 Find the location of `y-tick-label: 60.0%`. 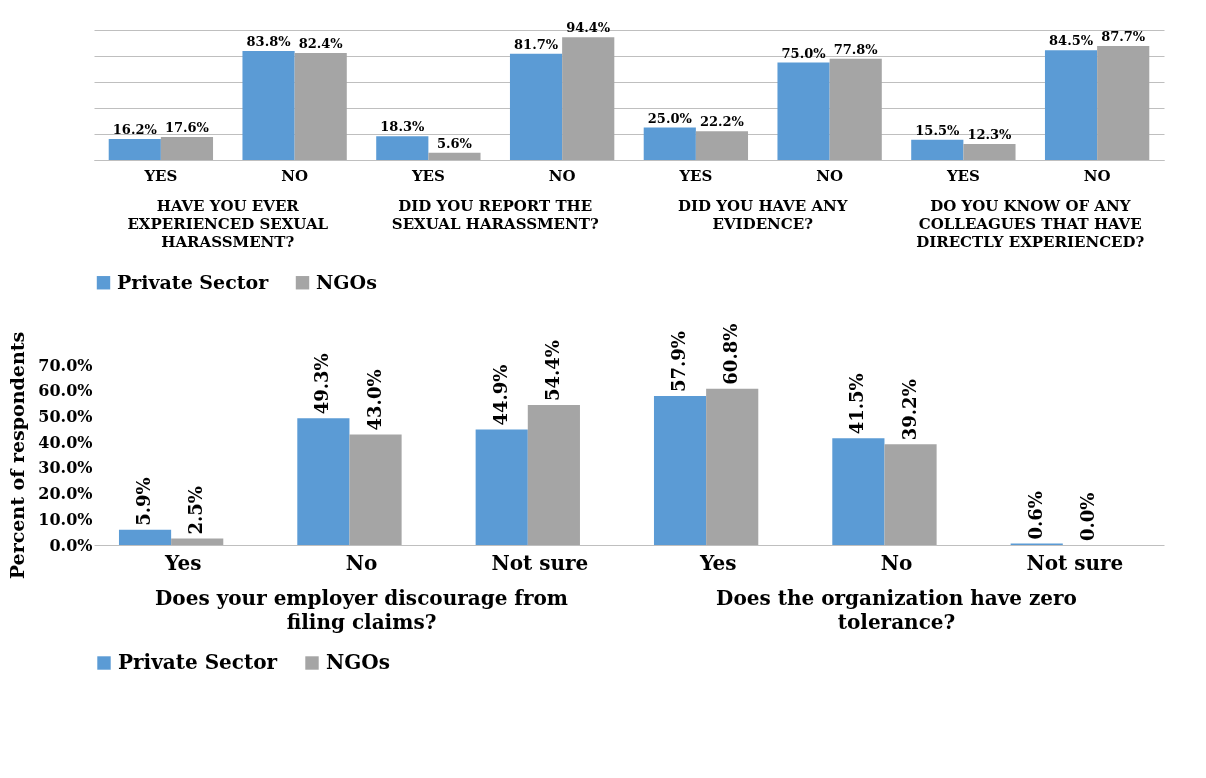

y-tick-label: 60.0% is located at coordinates (65, 391).